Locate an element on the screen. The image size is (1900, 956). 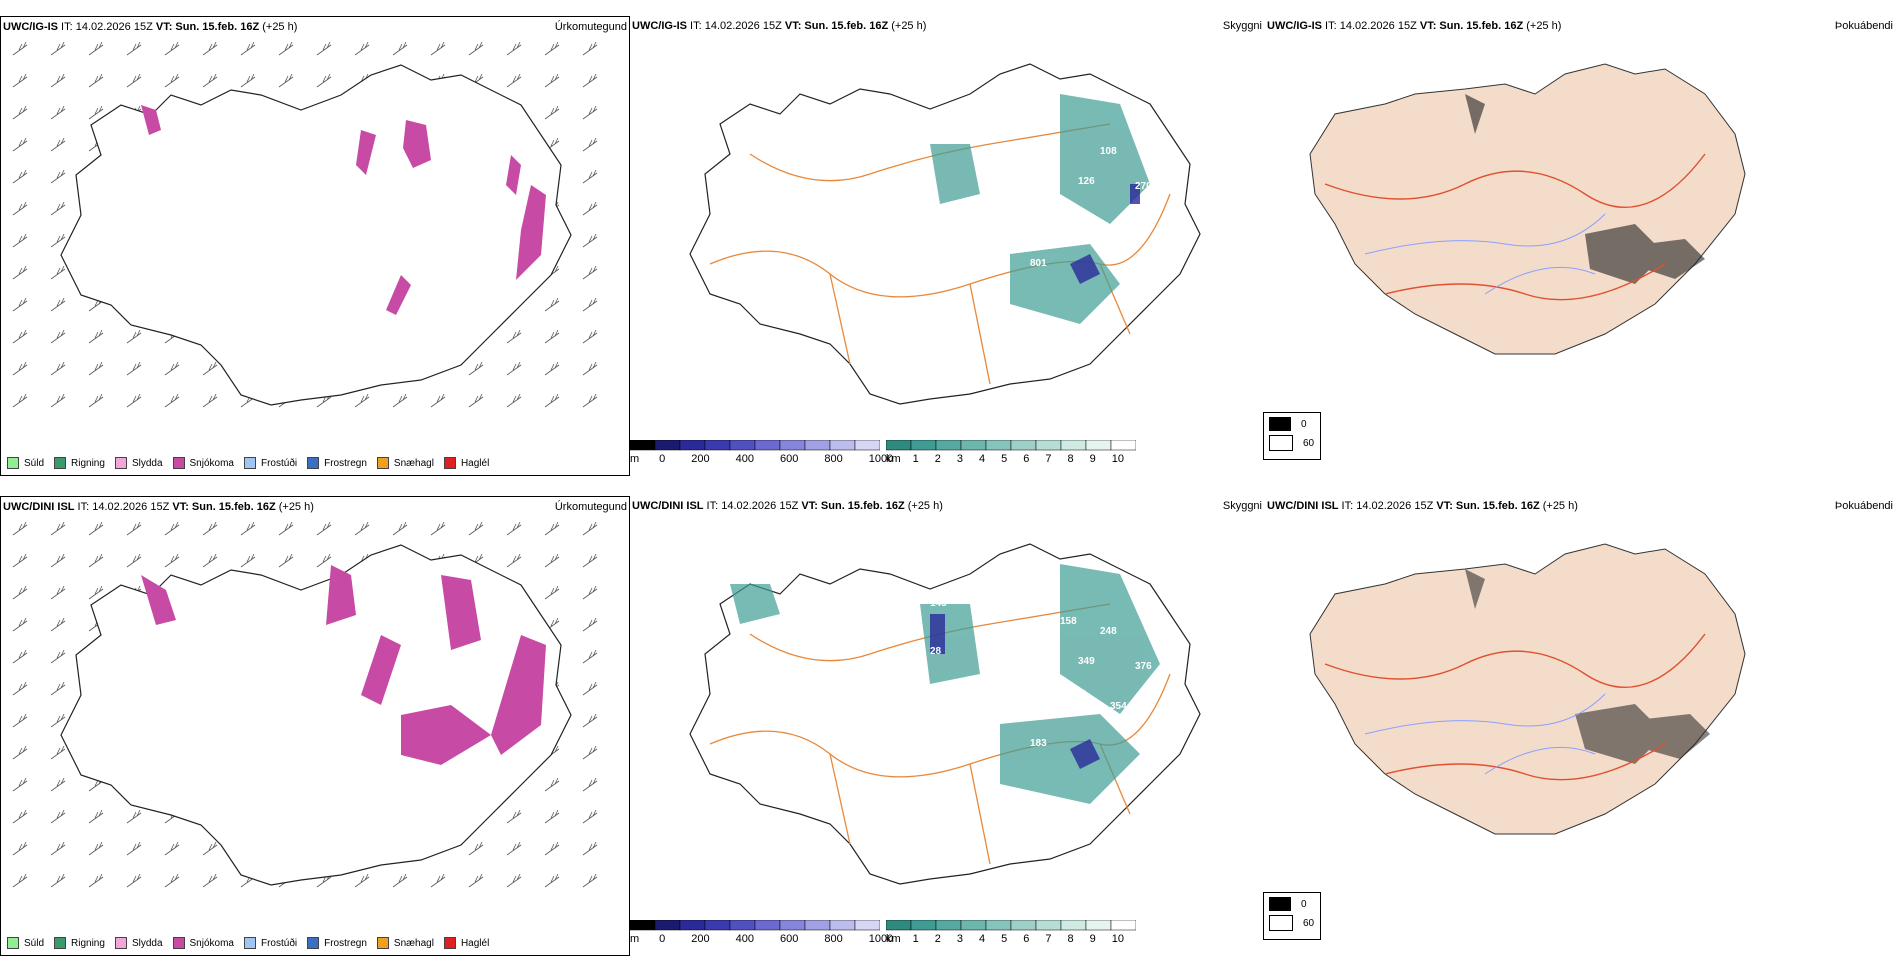
scale-tick: 8 is located at coordinates (1070, 939).